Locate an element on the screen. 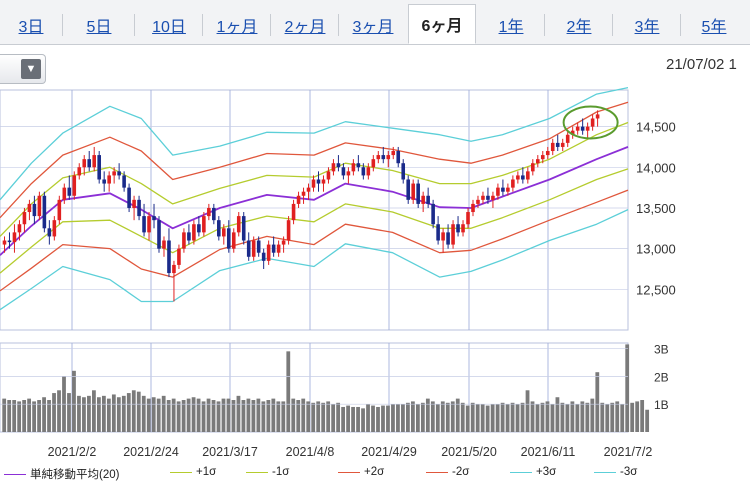 The image size is (750, 496). legend-item-plus-3-sigma: +3σ is located at coordinates (533, 472).